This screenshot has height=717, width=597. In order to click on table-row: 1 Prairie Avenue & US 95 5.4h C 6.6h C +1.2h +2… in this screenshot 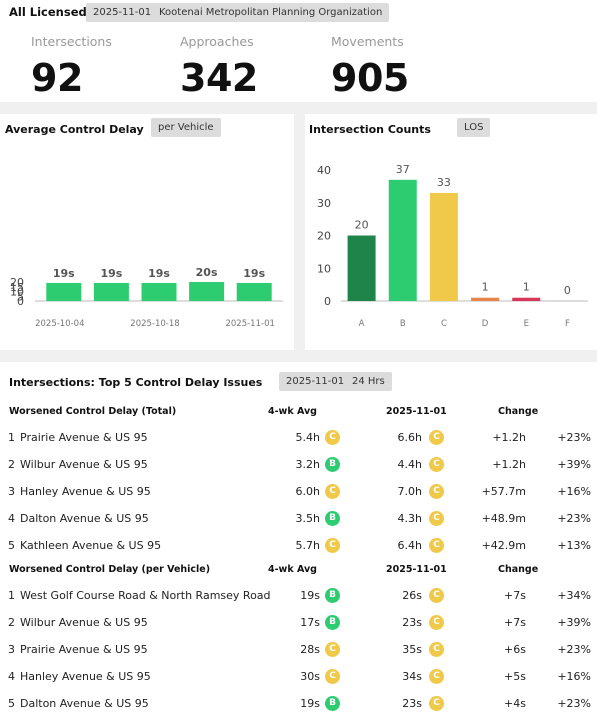, I will do `click(298, 438)`.